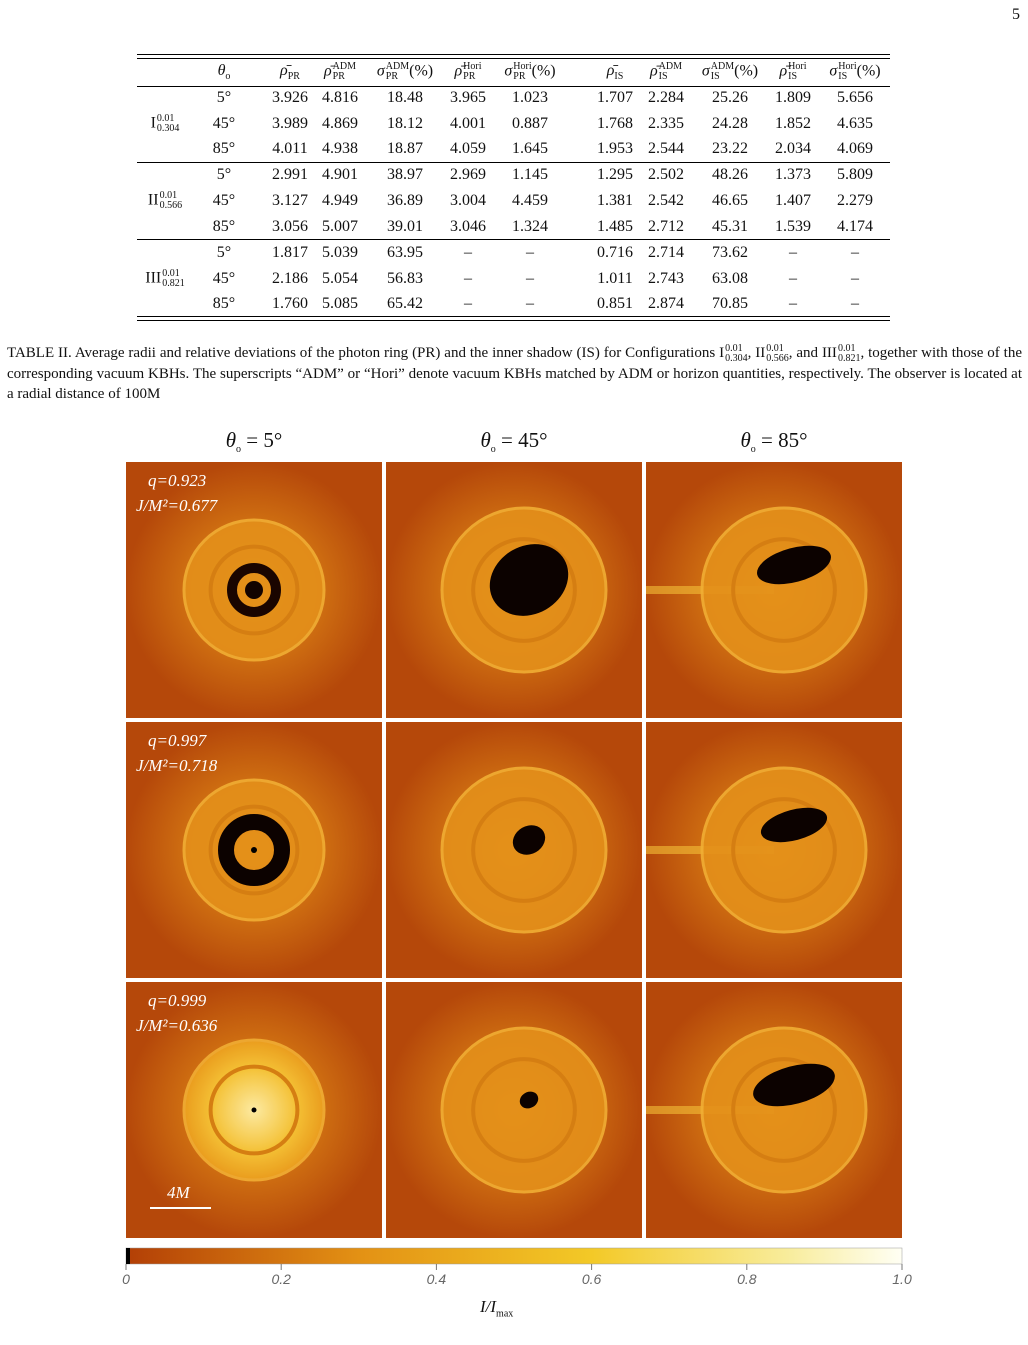 This screenshot has height=1345, width=1028. What do you see at coordinates (224, 148) in the screenshot?
I see `table-cell: 85°` at bounding box center [224, 148].